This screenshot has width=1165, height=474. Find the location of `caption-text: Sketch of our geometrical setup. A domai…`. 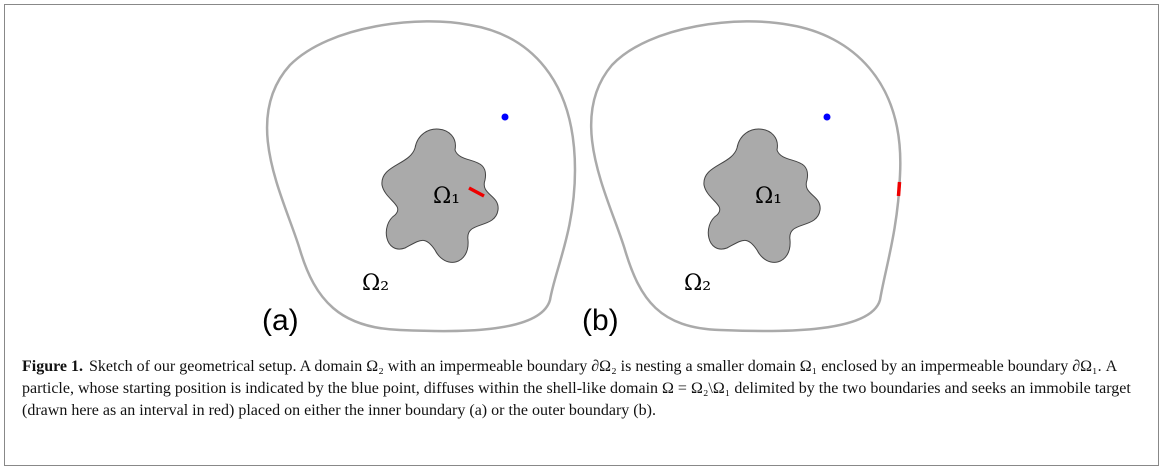

caption-text: Sketch of our geometrical setup. A domai… is located at coordinates (576, 388).